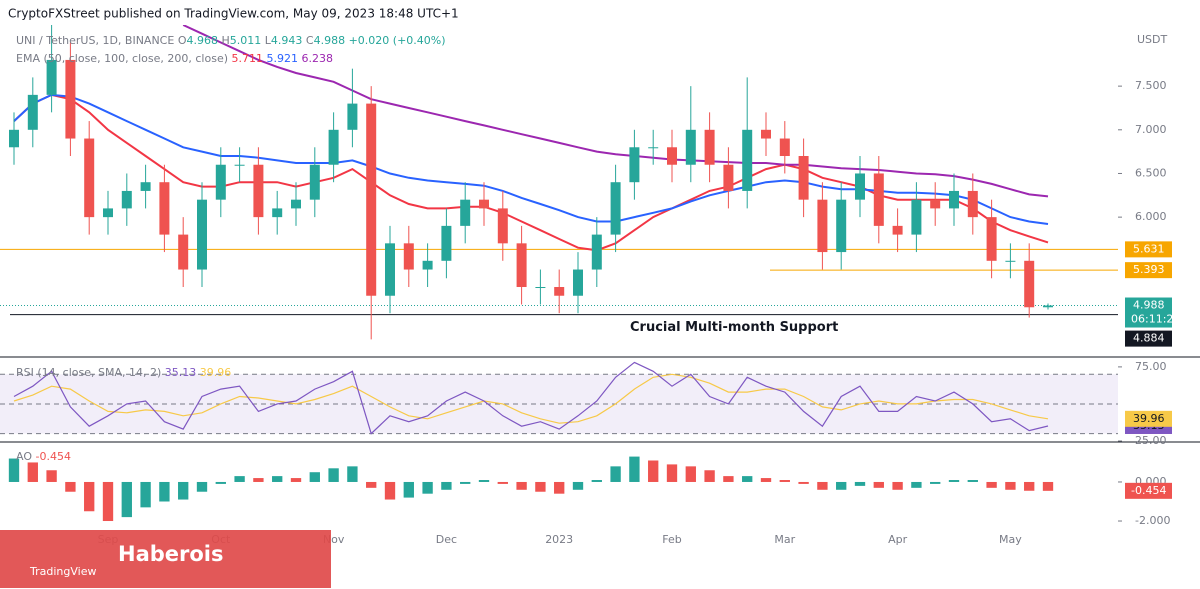  I want to click on ema-label: EMA (50, close, 100, close, 200, close), so click(122, 58).